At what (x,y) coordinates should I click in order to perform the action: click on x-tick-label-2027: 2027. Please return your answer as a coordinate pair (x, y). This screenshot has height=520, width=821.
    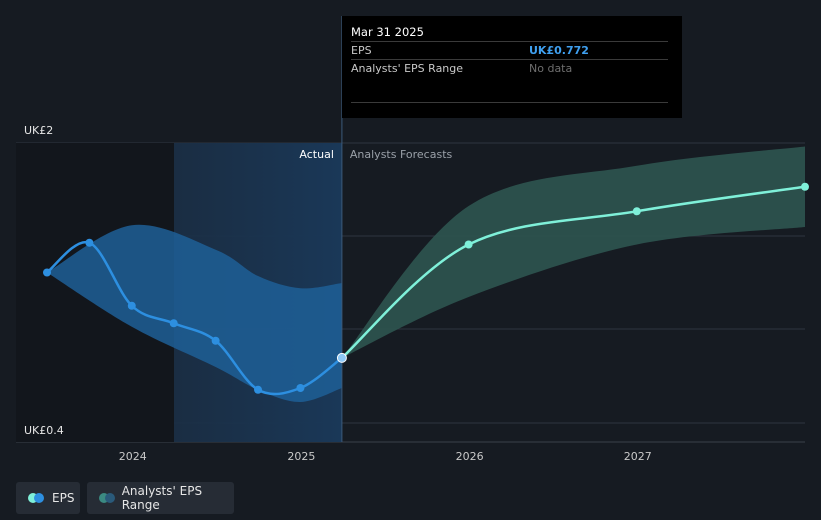
    Looking at the image, I should click on (638, 456).